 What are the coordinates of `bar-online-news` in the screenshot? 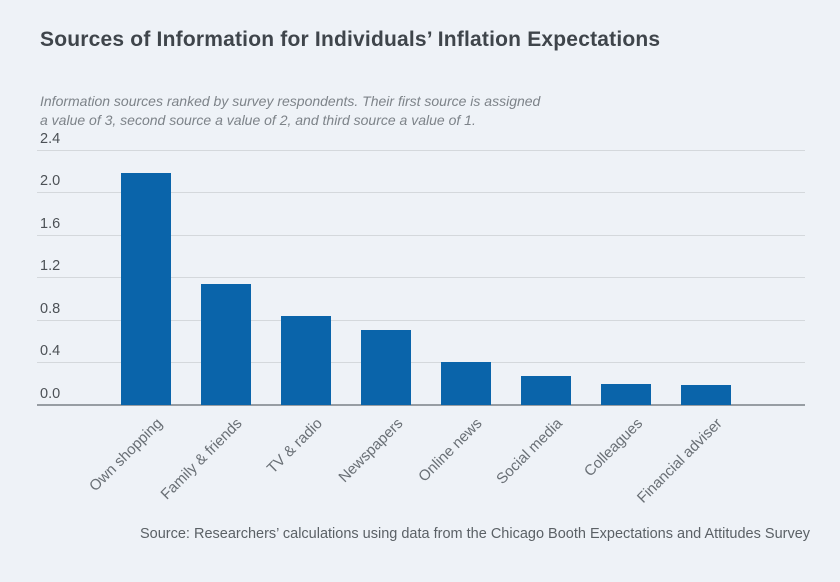 It's located at (466, 383).